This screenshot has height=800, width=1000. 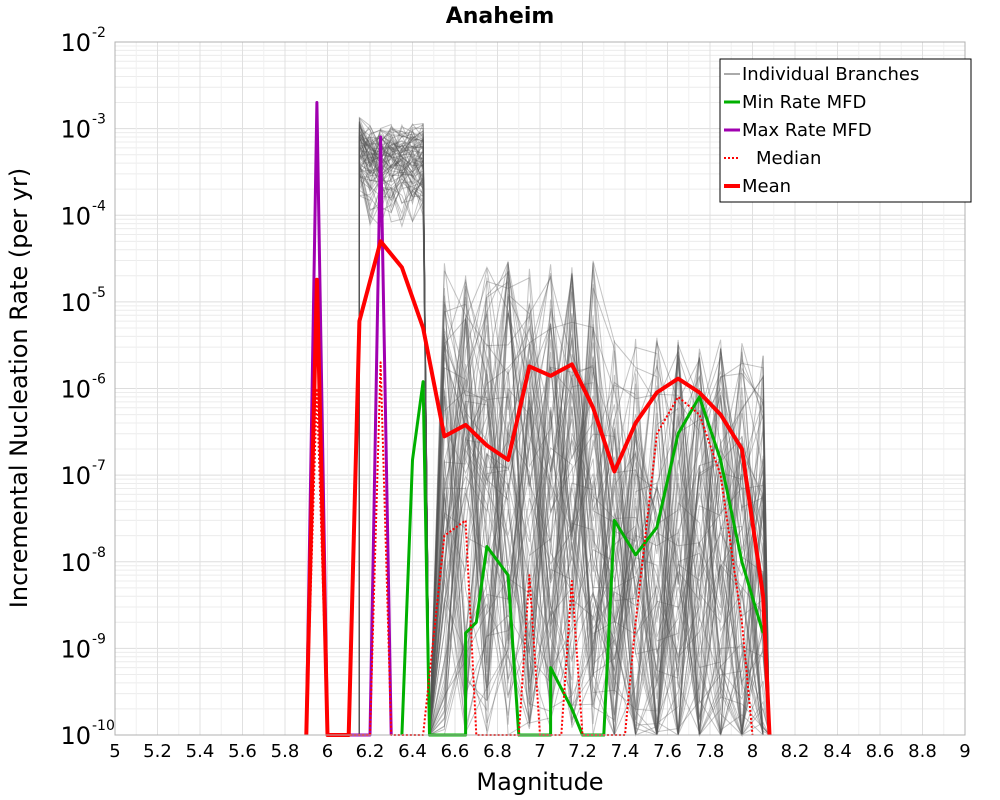 What do you see at coordinates (87, 734) in the screenshot?
I see `y-tick-label: 10 -10` at bounding box center [87, 734].